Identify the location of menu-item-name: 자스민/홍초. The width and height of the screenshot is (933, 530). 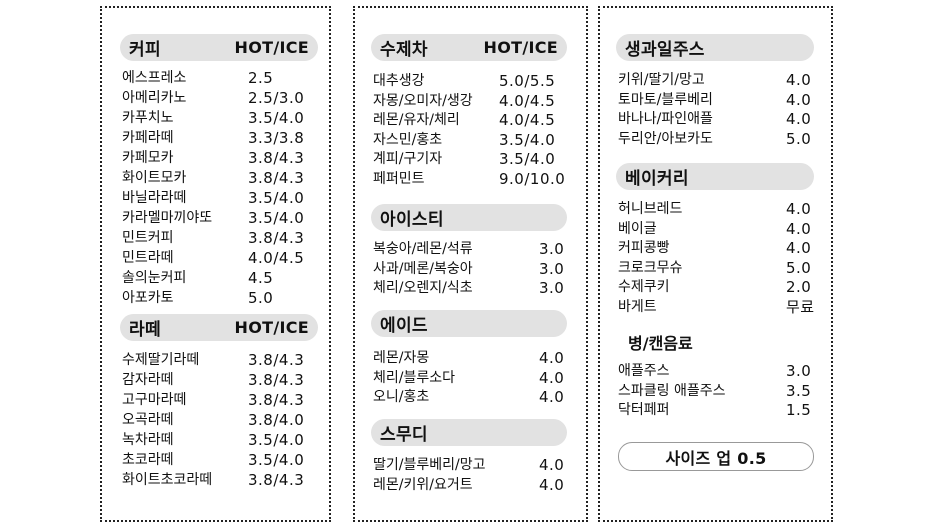
(408, 139).